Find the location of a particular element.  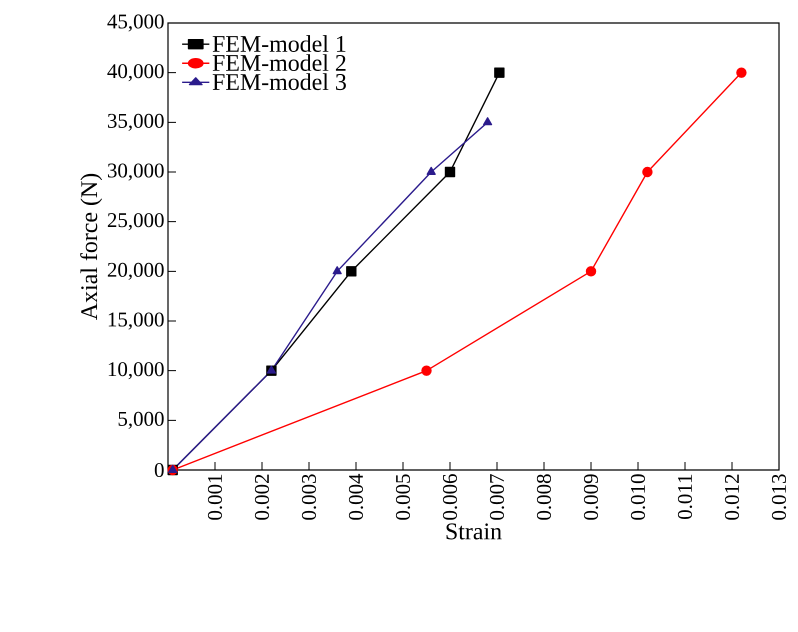

x-tick-label: 0.005 is located at coordinates (403, 497).